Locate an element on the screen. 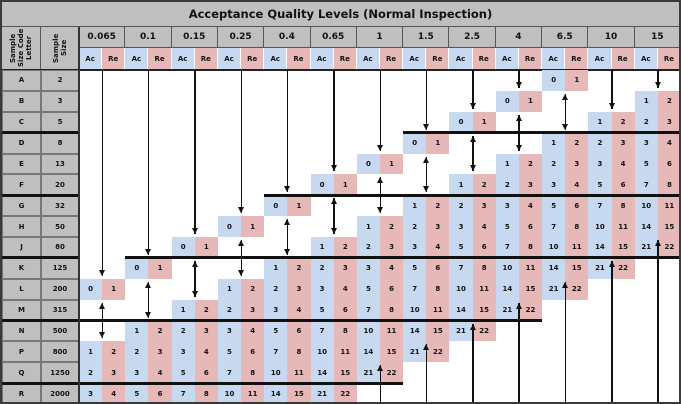 This screenshot has width=681, height=404. sample-size-R: 2000 is located at coordinates (60, 393).